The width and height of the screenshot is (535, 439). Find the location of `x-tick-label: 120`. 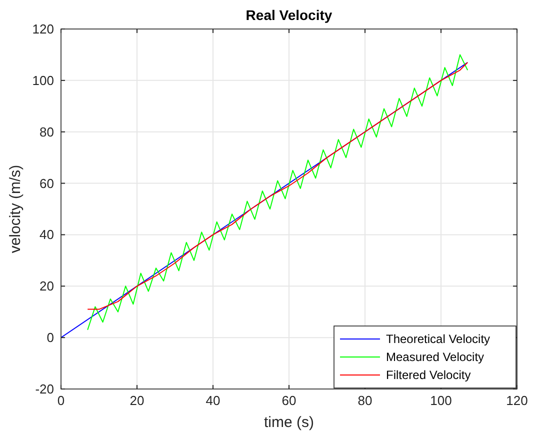

x-tick-label: 120 is located at coordinates (517, 400).